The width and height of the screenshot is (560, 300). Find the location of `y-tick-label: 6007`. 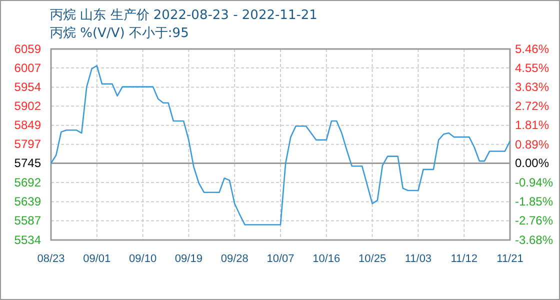

y-tick-label: 6007 is located at coordinates (28, 67).